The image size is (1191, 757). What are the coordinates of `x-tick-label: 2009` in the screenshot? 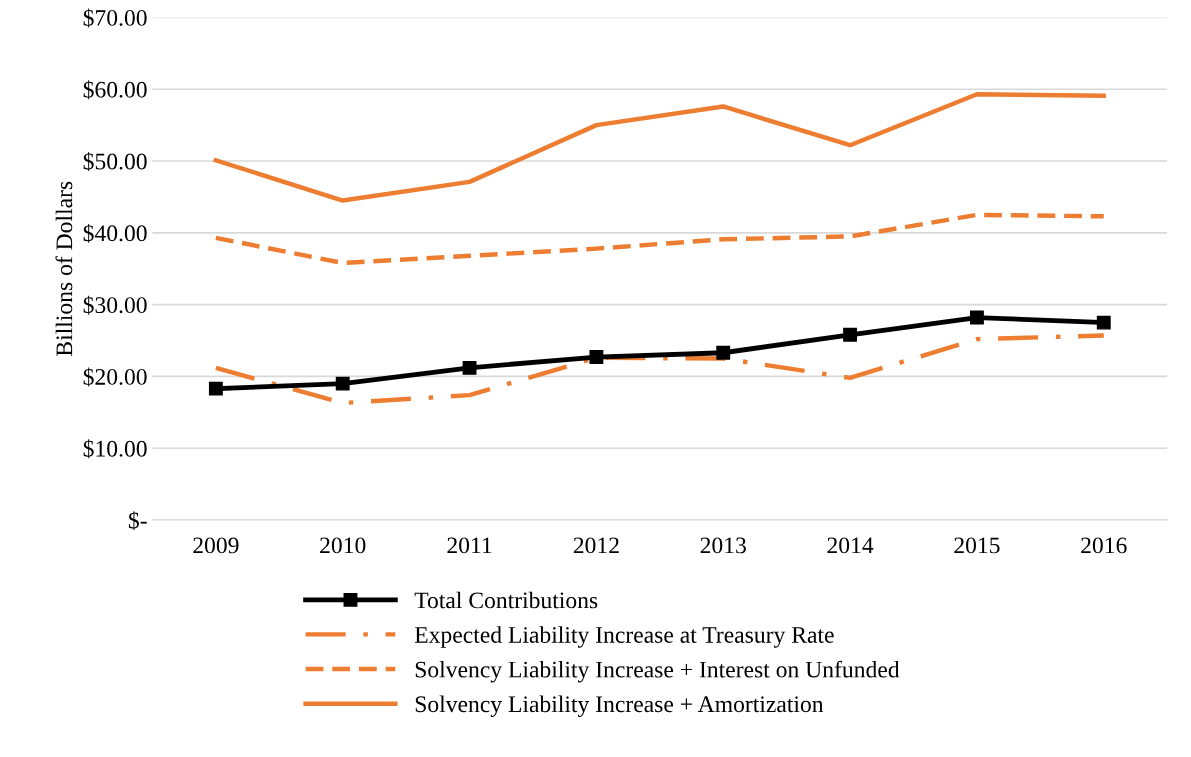 It's located at (216, 545).